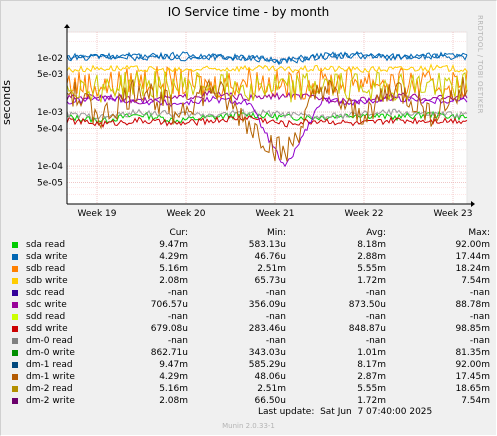 The image size is (497, 436). What do you see at coordinates (45, 293) in the screenshot?
I see `legend-series-name: sdc read` at bounding box center [45, 293].